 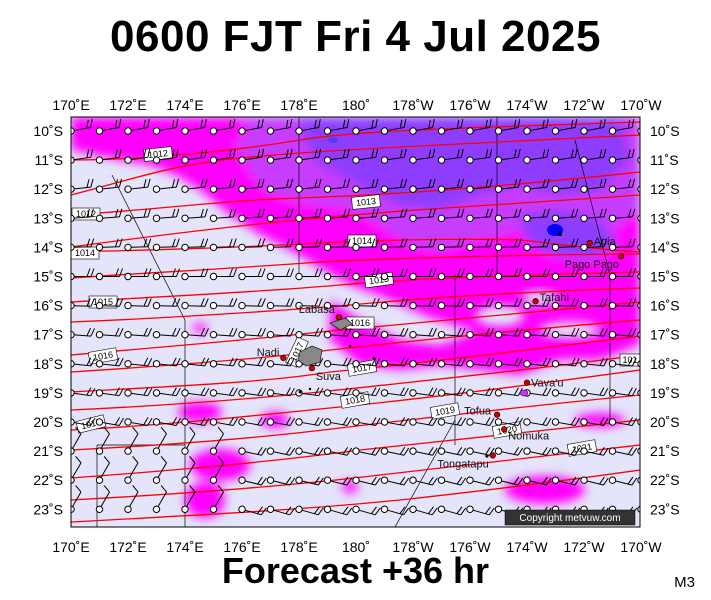 I want to click on model-label: M3, so click(x=684, y=582).